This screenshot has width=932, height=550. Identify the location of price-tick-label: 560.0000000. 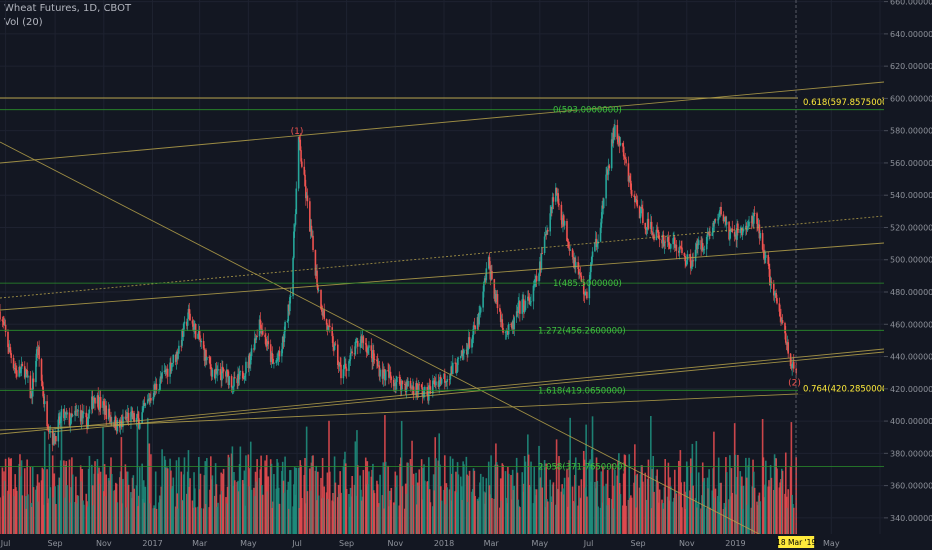
(911, 163).